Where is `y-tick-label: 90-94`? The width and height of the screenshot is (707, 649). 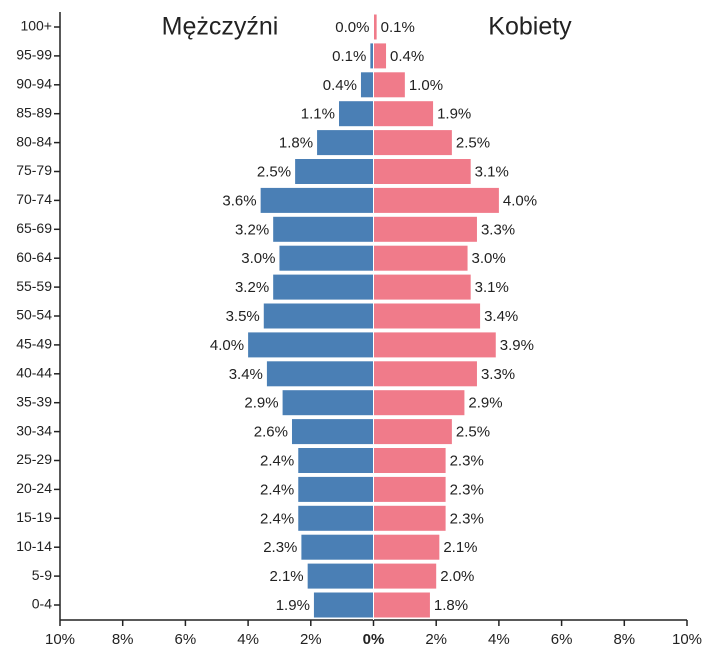
y-tick-label: 90-94 is located at coordinates (34, 84).